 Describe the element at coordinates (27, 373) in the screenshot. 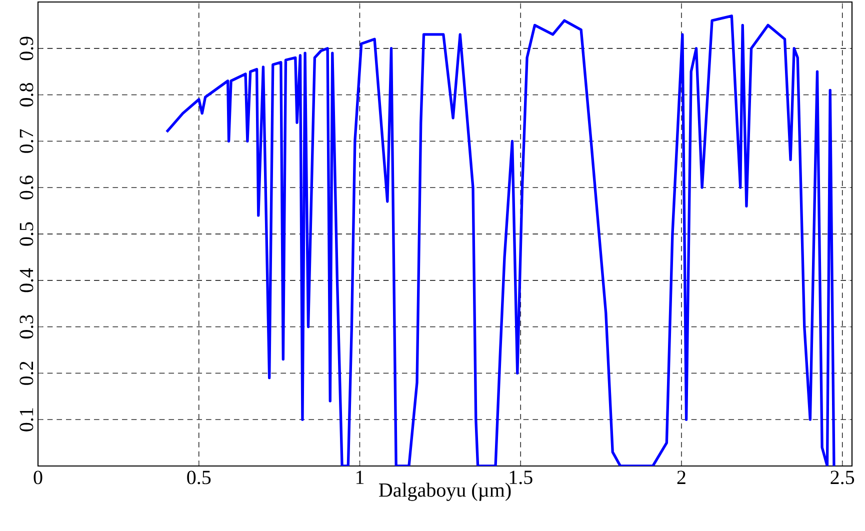

I see `y-tick-label: 0.2` at that location.